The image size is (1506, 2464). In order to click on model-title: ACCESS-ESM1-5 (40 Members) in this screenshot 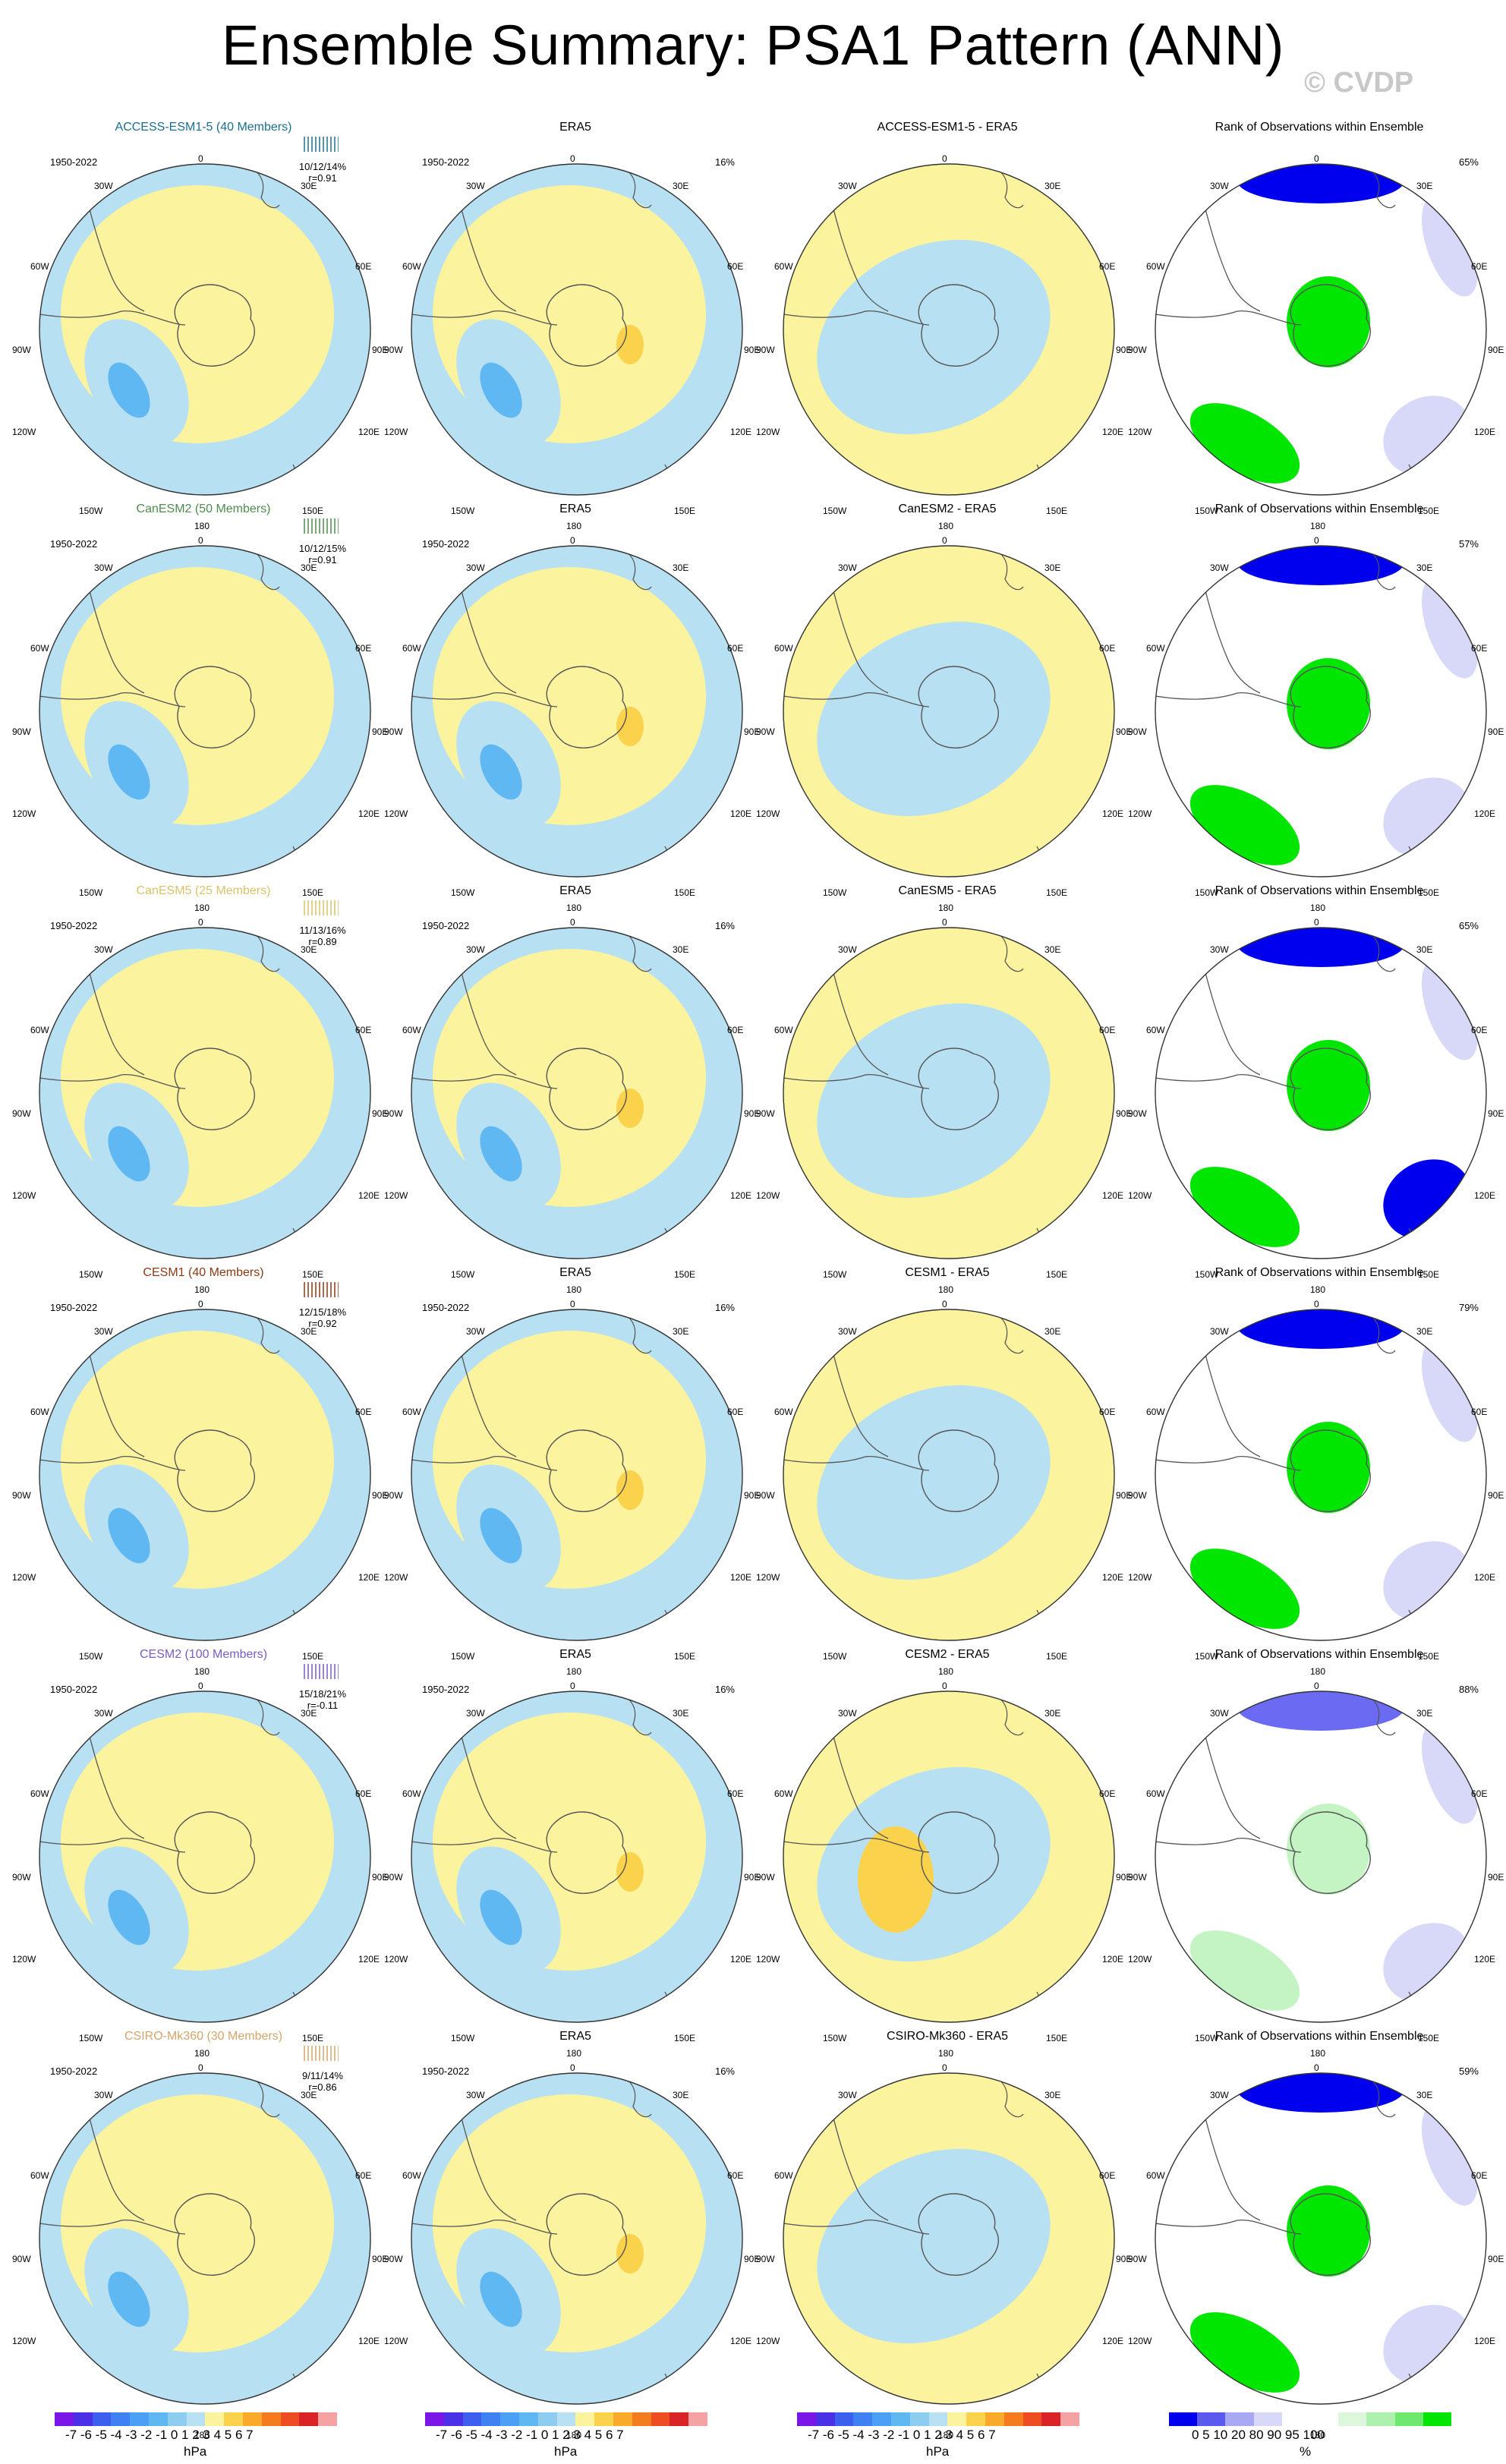, I will do `click(203, 127)`.